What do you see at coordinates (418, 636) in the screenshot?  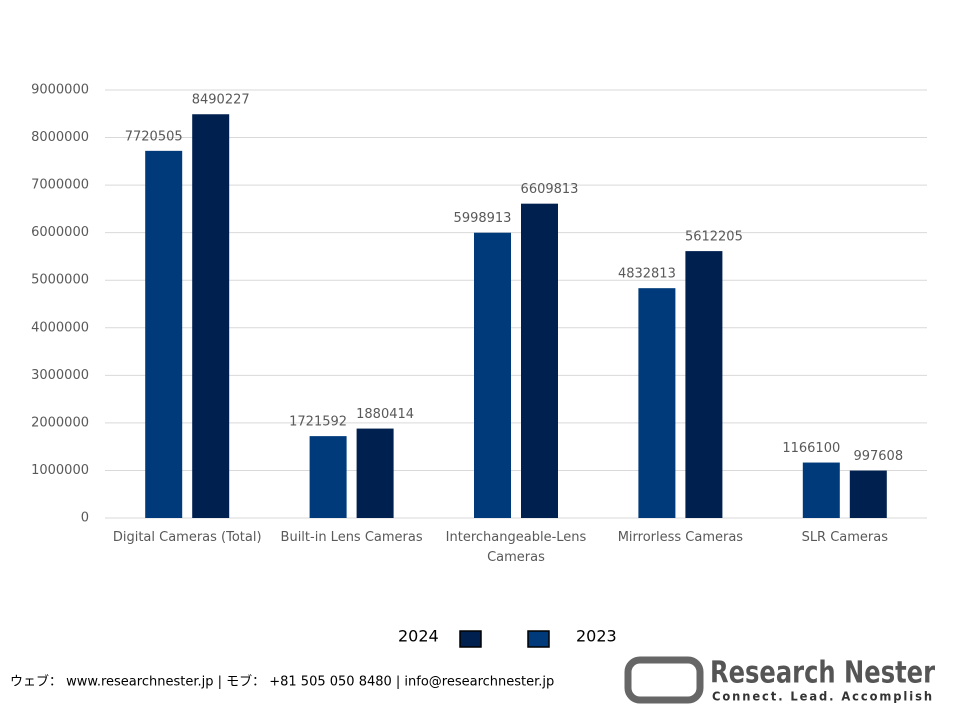 I see `legend-label: 2024` at bounding box center [418, 636].